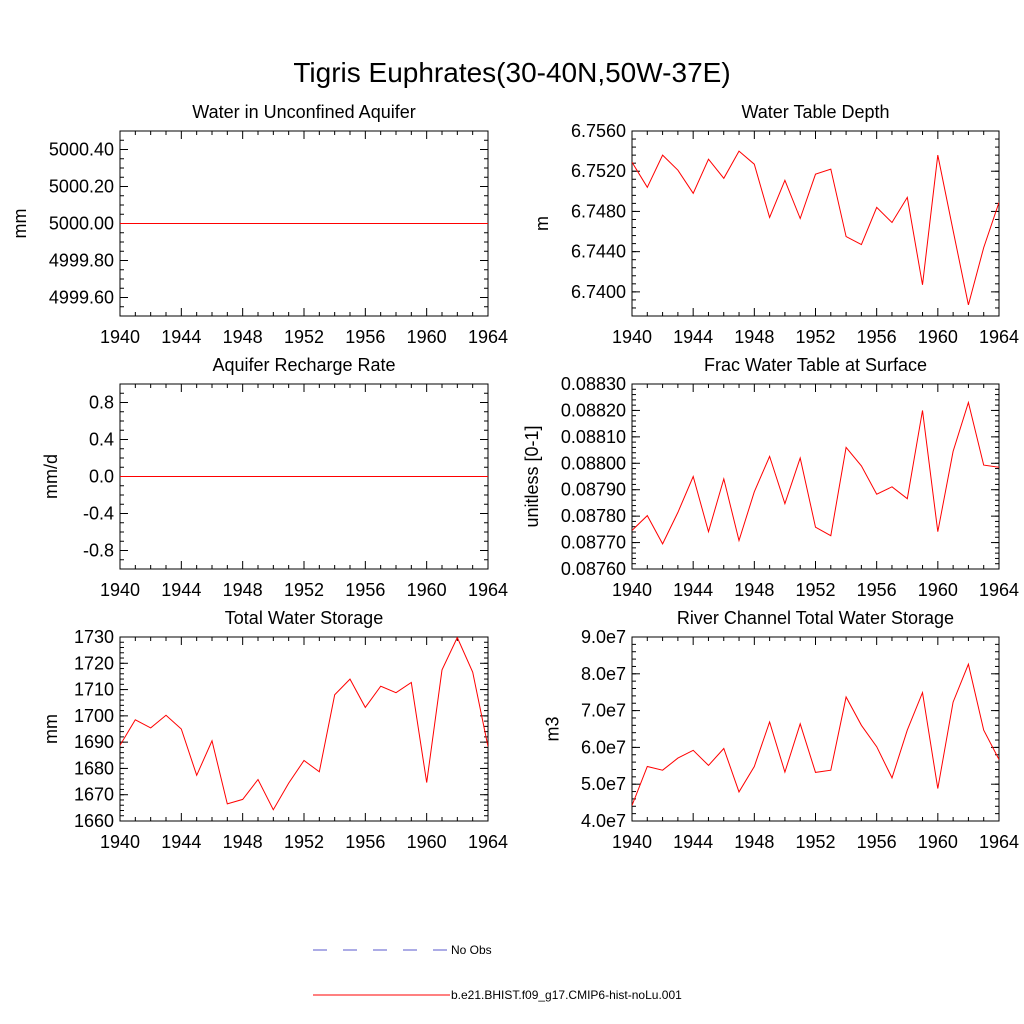  I want to click on chart-5-xtick-label: 1940, so click(632, 842).